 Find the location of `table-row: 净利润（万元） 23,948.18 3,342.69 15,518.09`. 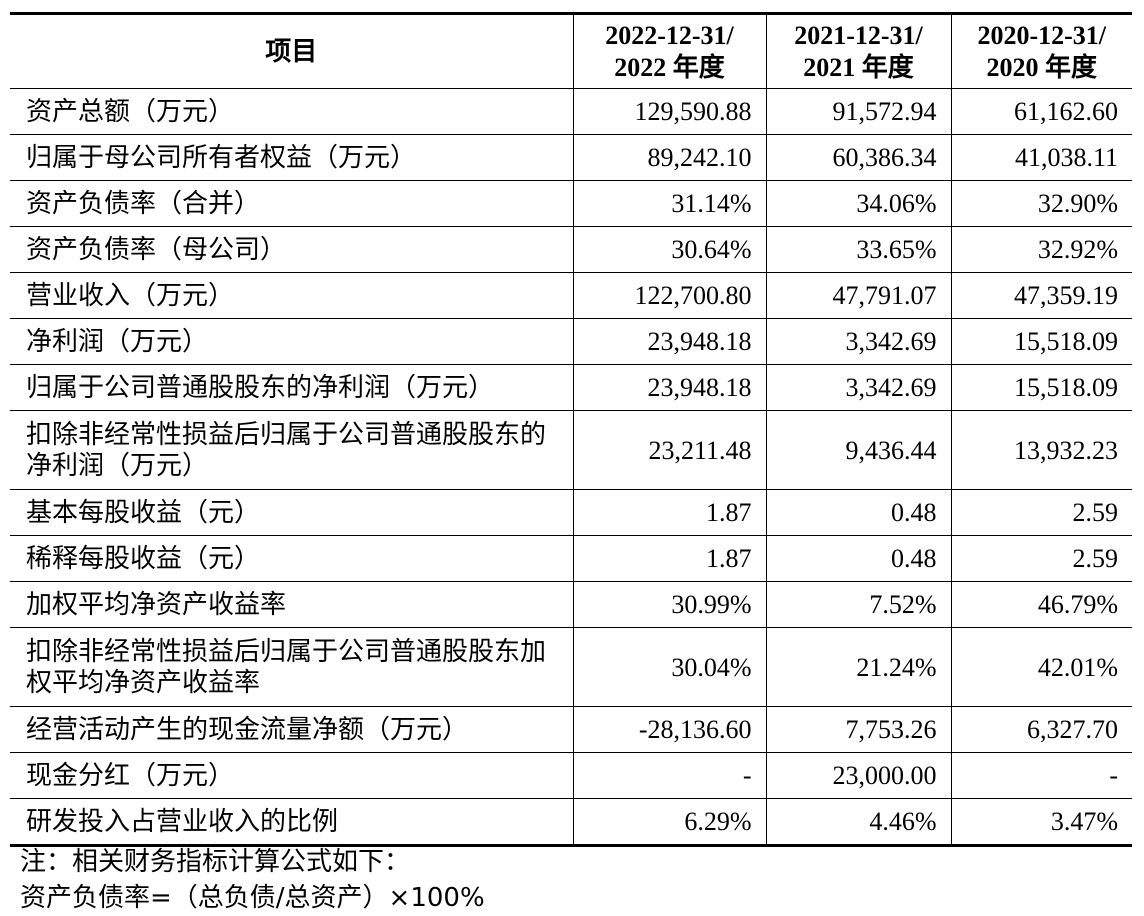

table-row: 净利润（万元） 23,948.18 3,342.69 15,518.09 is located at coordinates (571, 341).